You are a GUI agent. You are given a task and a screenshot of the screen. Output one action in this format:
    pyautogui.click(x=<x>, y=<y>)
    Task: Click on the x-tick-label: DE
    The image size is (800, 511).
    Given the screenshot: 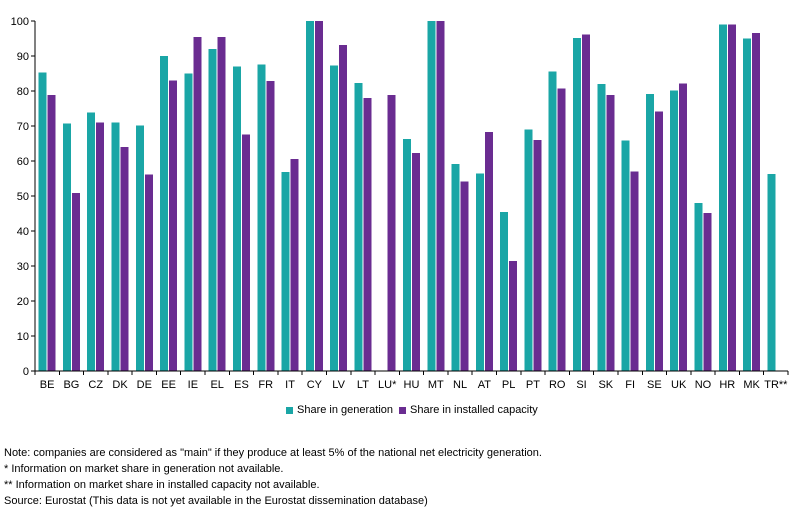 What is the action you would take?
    pyautogui.click(x=144, y=385)
    